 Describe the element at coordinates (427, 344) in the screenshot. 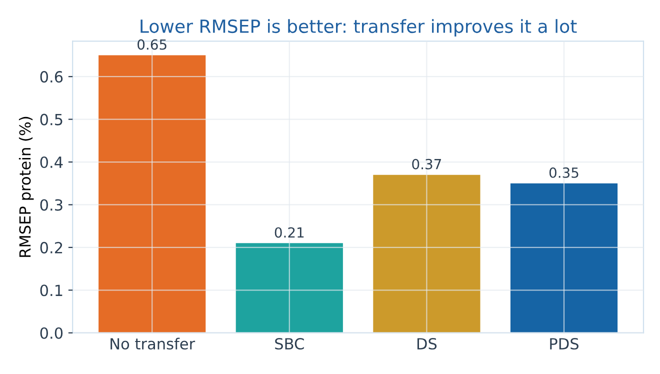

I see `x-tick-label: DS` at that location.